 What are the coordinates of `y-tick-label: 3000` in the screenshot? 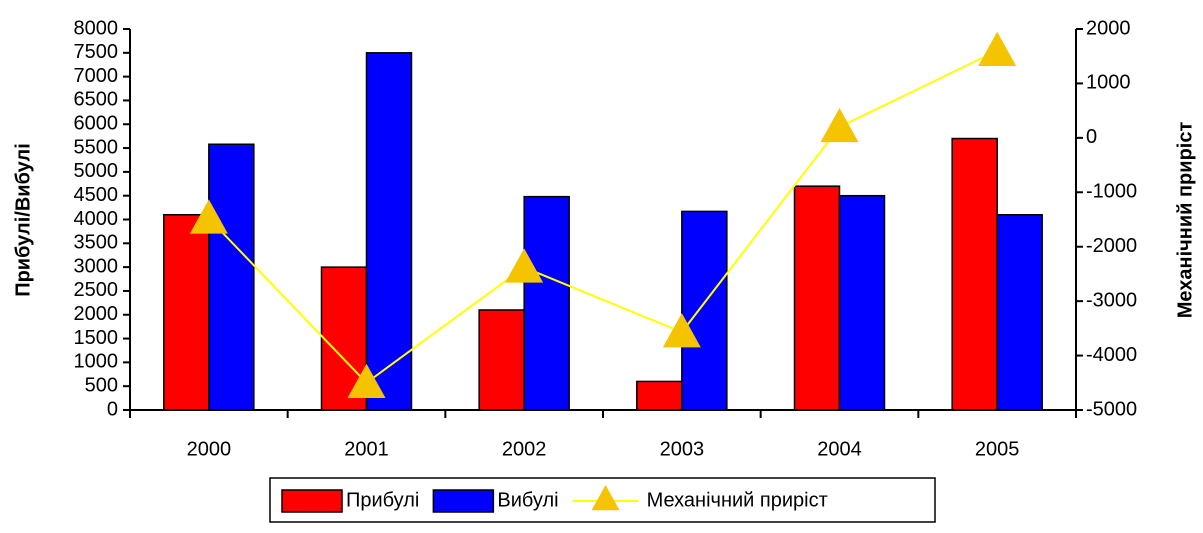 It's located at (96, 266).